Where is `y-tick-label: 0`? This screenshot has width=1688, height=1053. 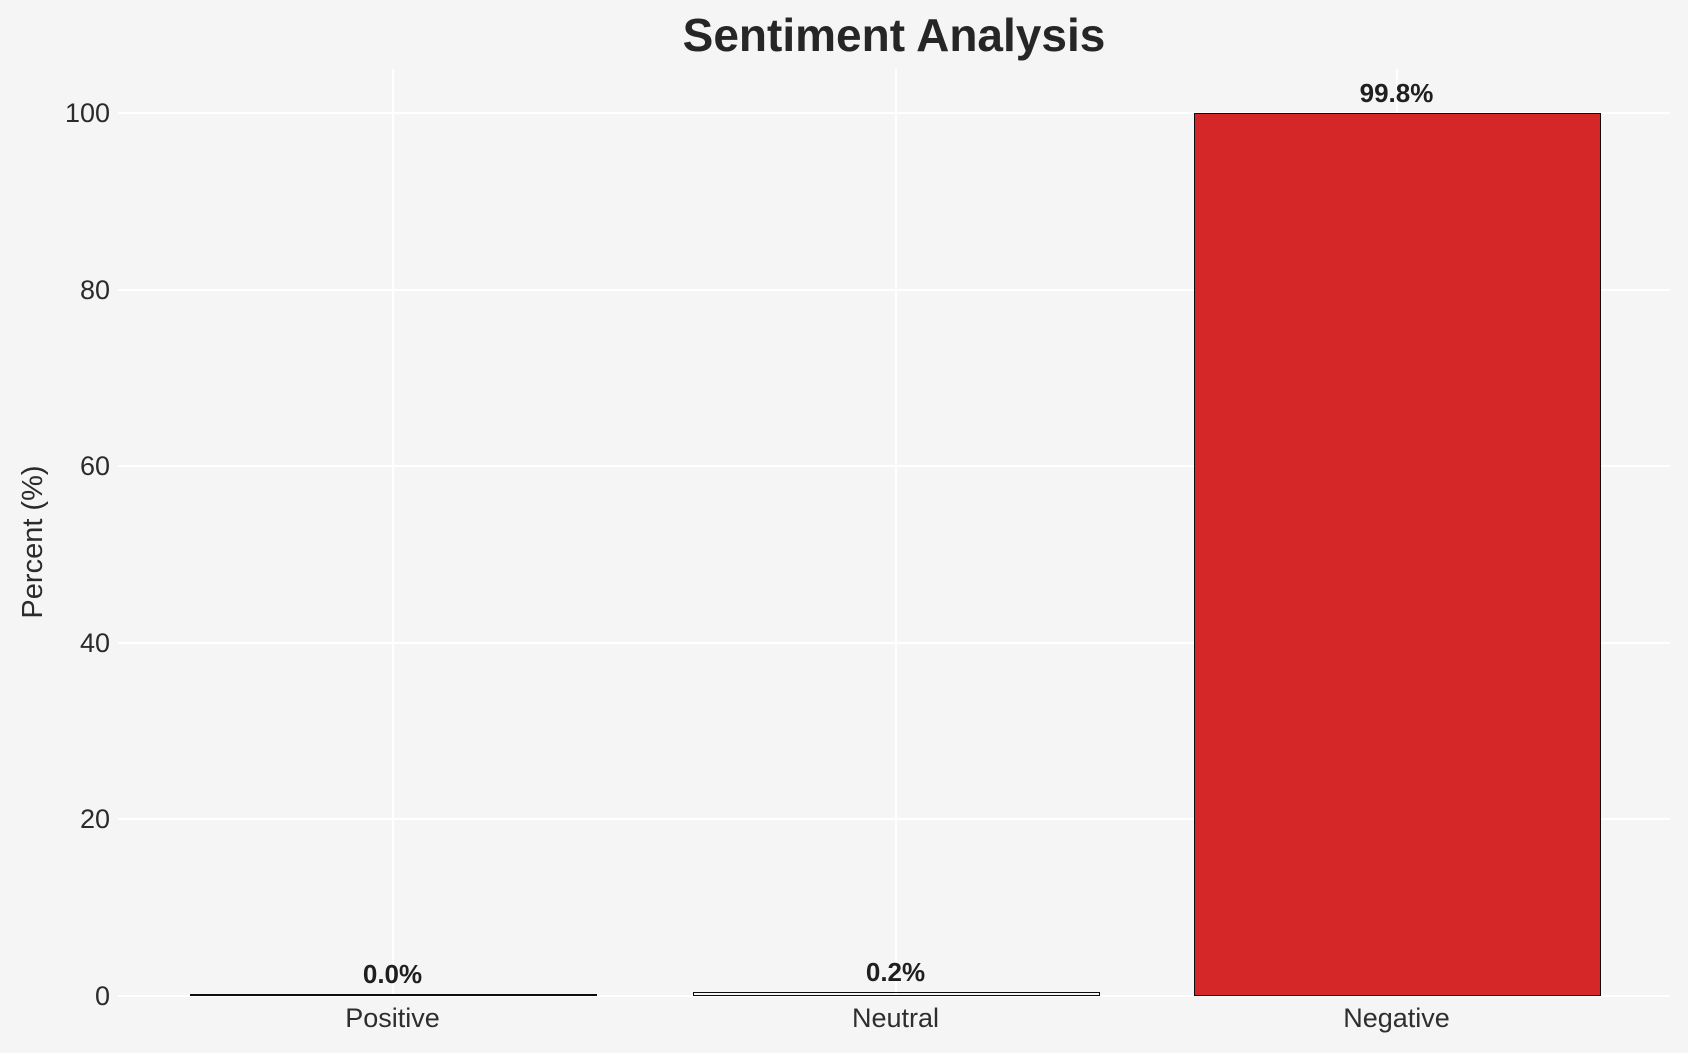 y-tick-label: 0 is located at coordinates (102, 996).